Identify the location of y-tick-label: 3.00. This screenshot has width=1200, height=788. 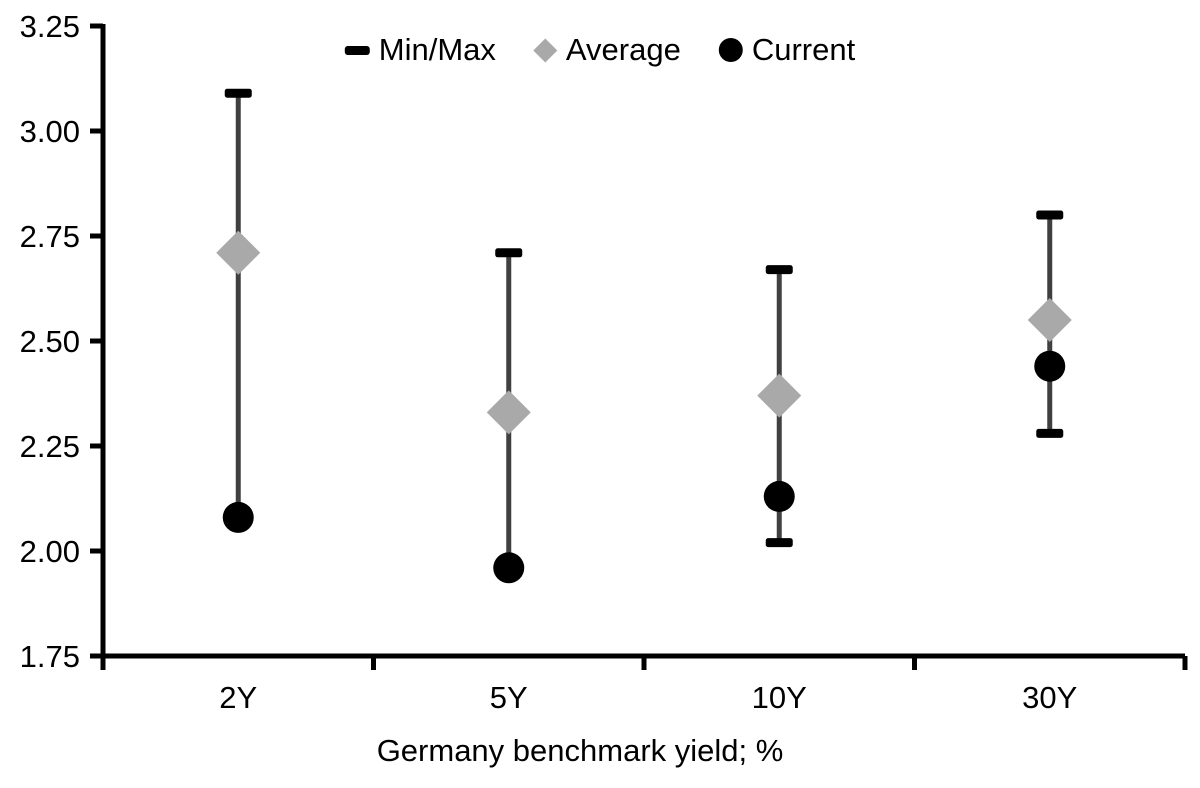
(50, 131).